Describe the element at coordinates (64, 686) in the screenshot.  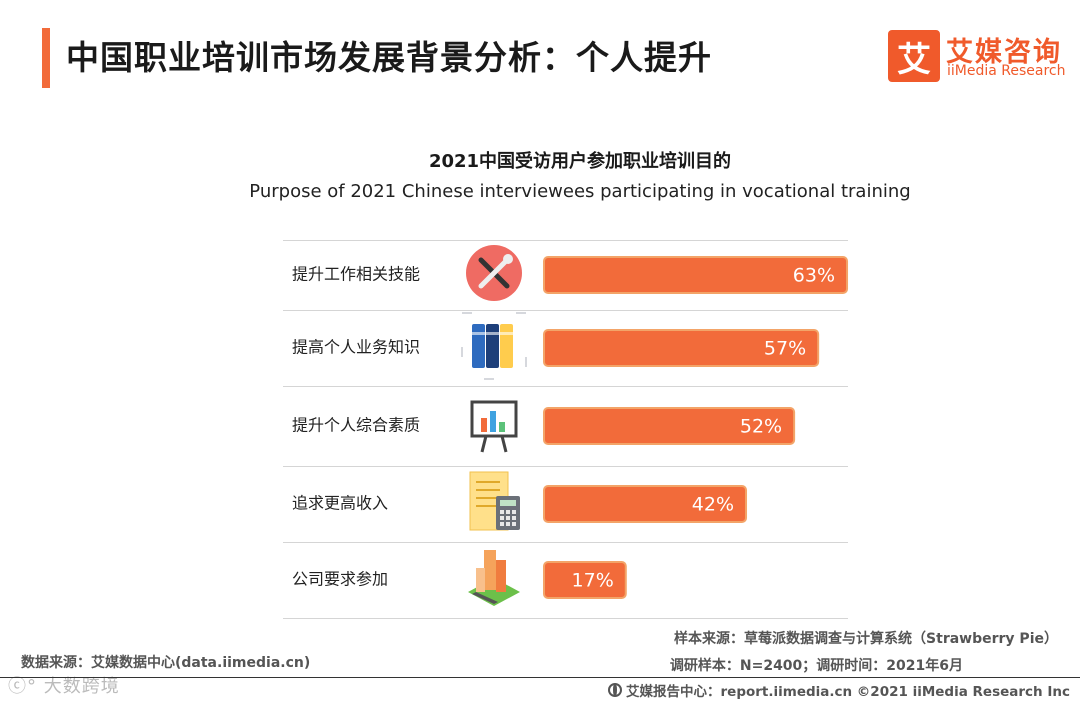
I see `watermark: ⓒ° 大数跨境` at that location.